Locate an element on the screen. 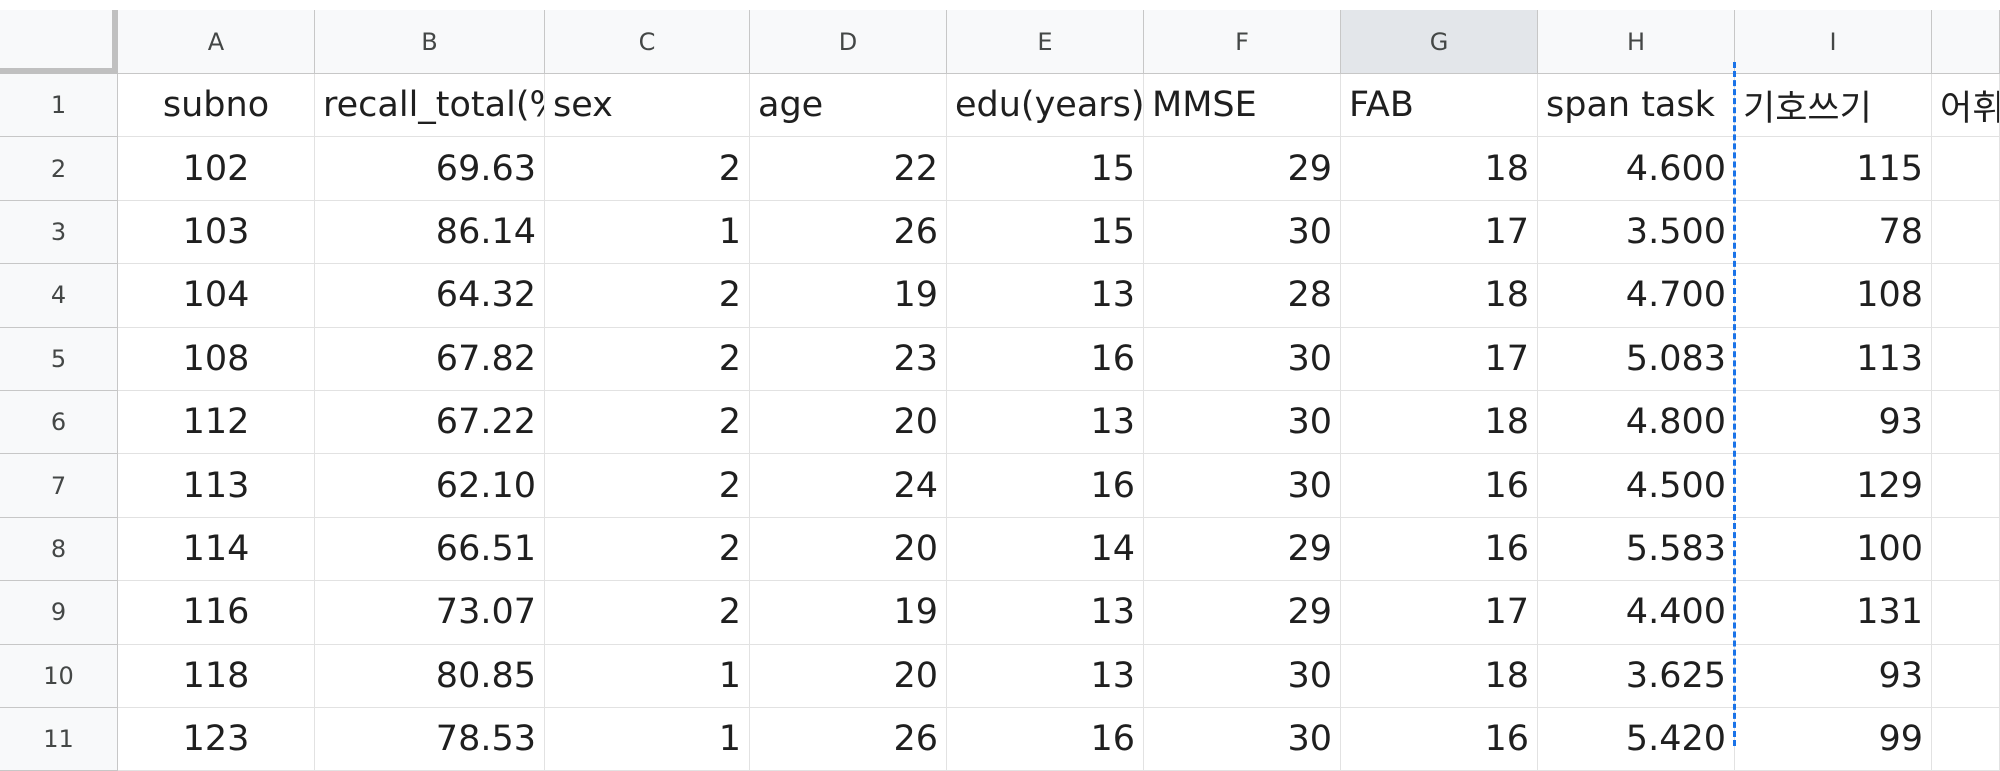 The height and width of the screenshot is (771, 2000). row-header-10: 10 is located at coordinates (59, 676).